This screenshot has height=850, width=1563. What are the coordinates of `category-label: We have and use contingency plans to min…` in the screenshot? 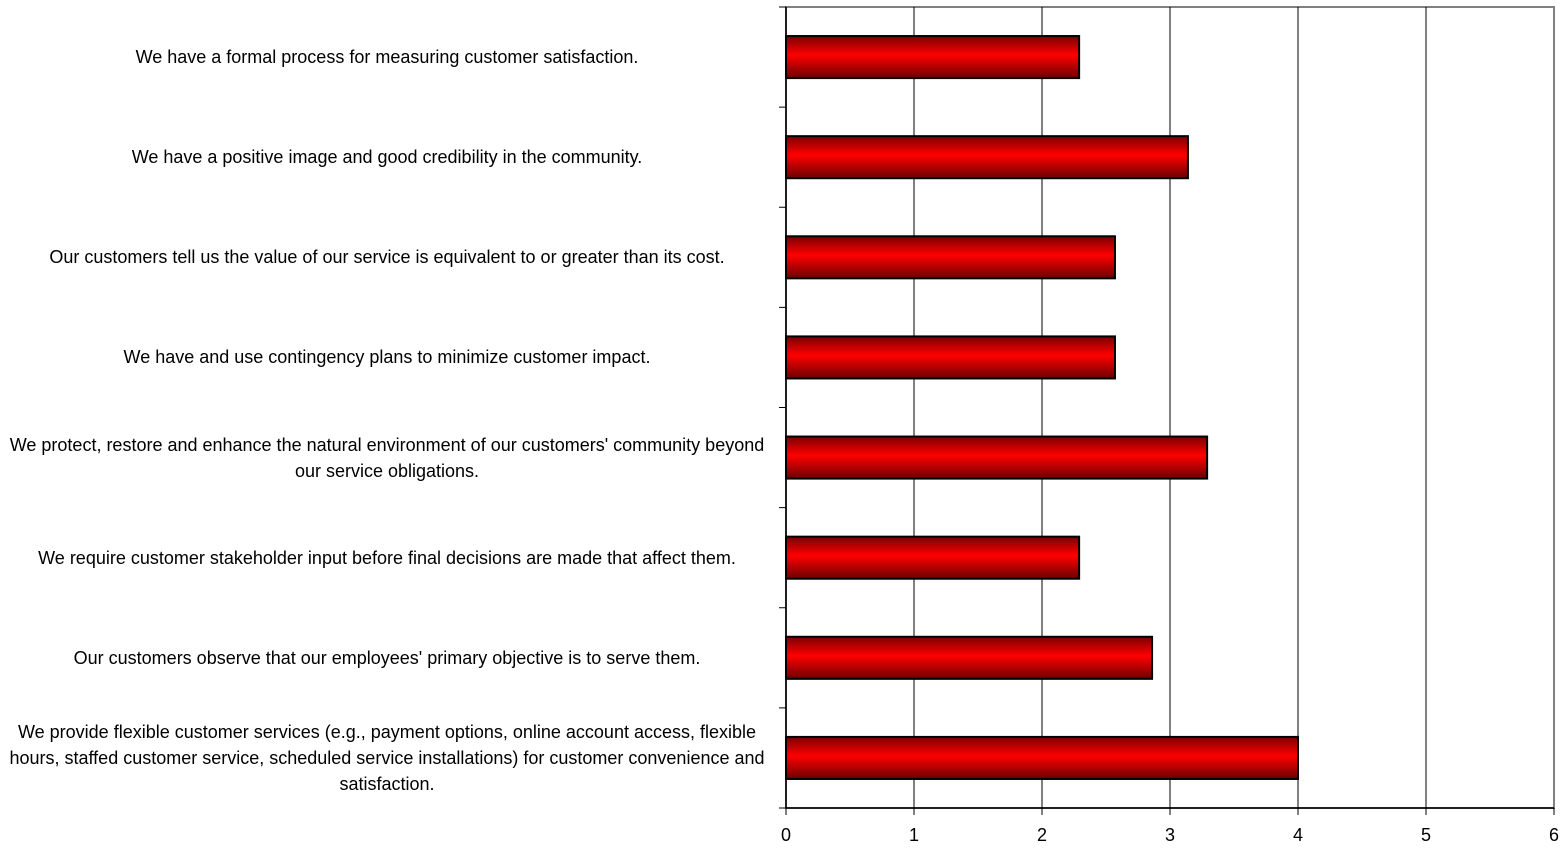 It's located at (387, 357).